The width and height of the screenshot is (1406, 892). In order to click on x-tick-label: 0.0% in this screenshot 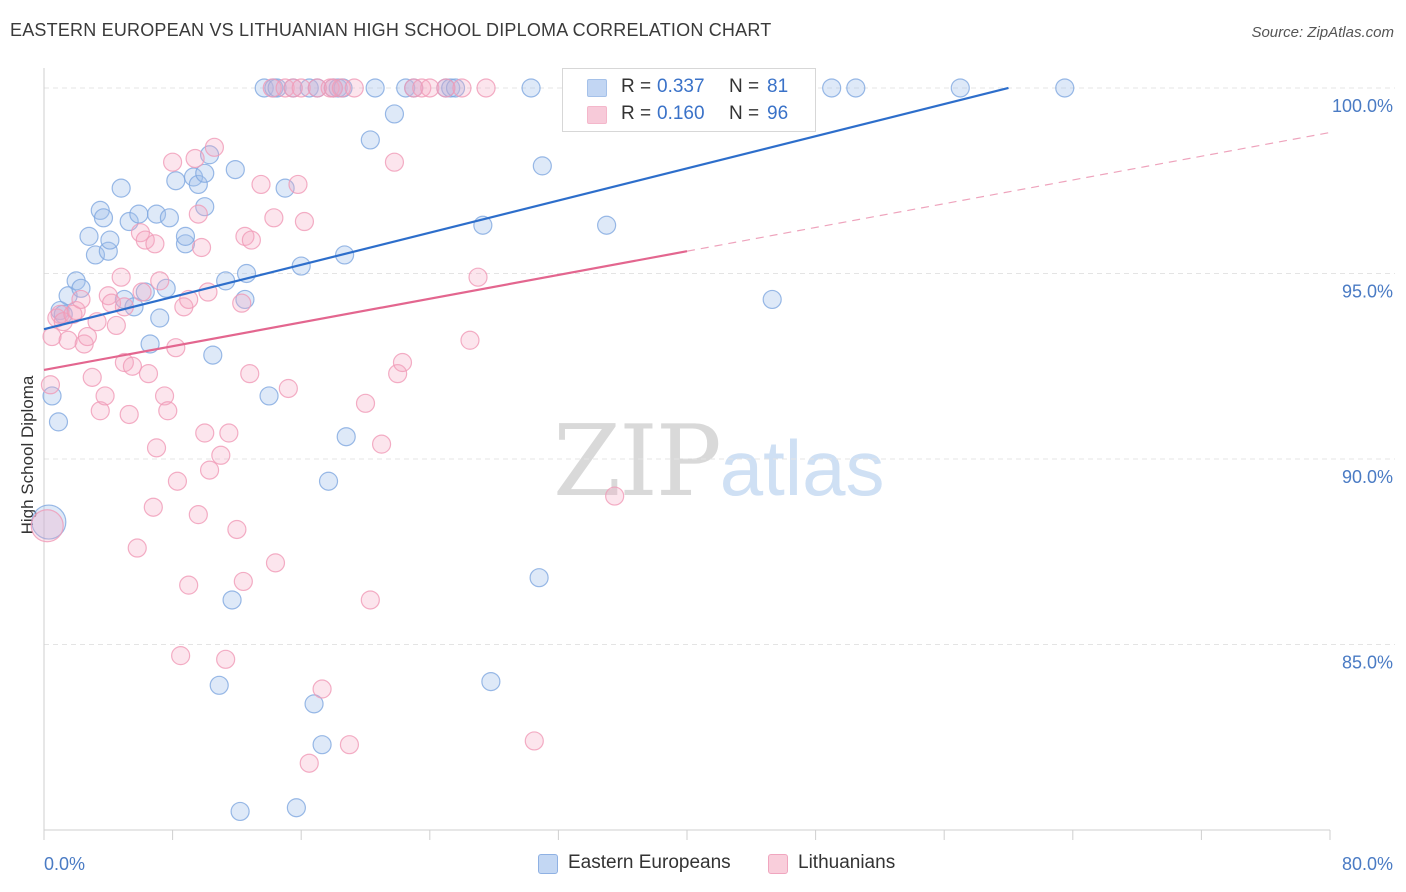, I will do `click(64, 864)`.